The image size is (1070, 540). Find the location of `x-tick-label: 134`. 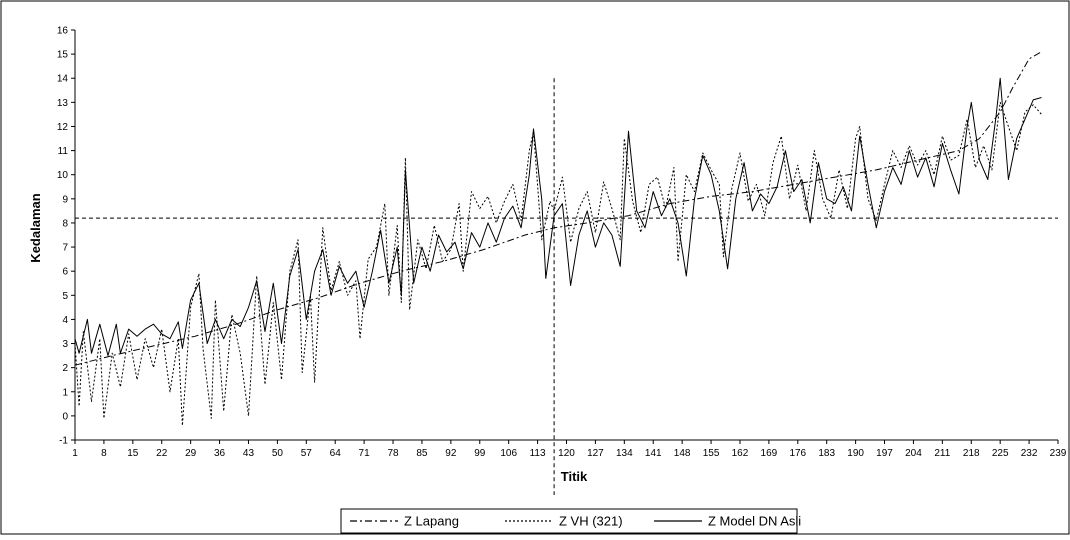

x-tick-label: 134 is located at coordinates (624, 453).